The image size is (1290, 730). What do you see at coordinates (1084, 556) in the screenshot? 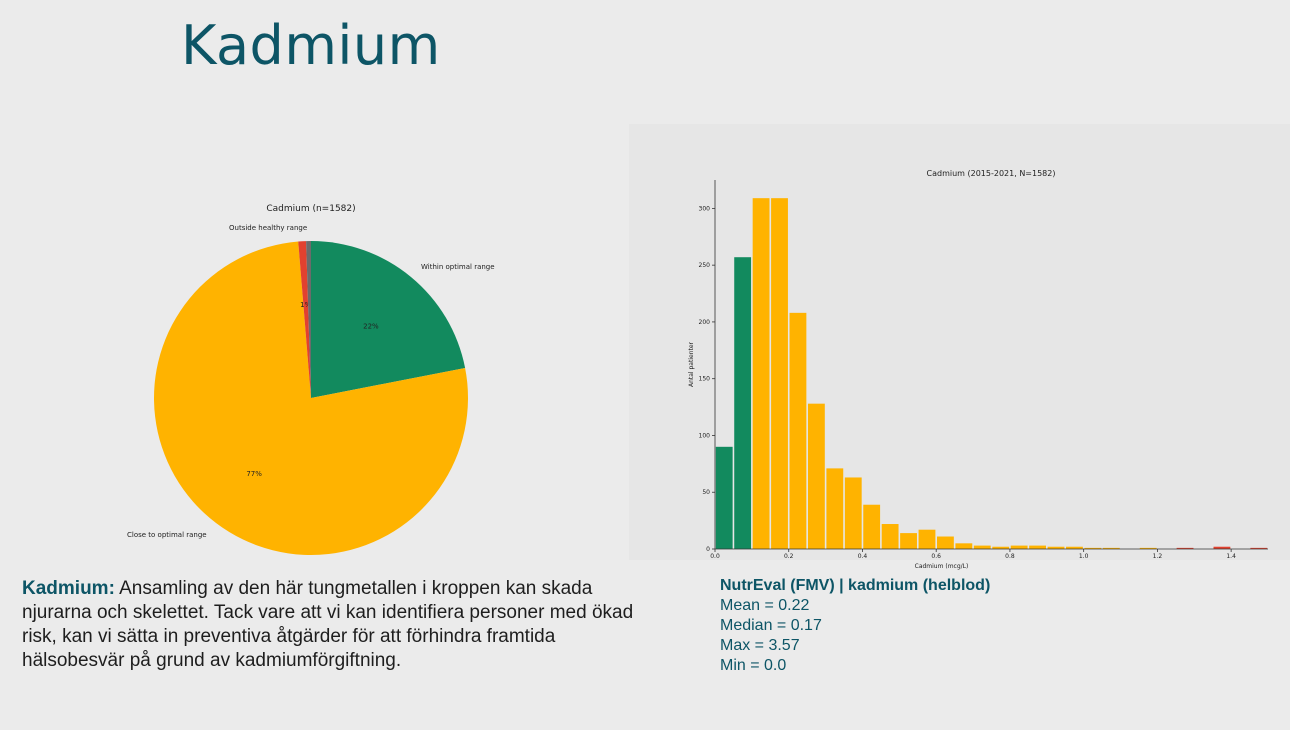
I see `x-tick-label: 1.0` at bounding box center [1084, 556].